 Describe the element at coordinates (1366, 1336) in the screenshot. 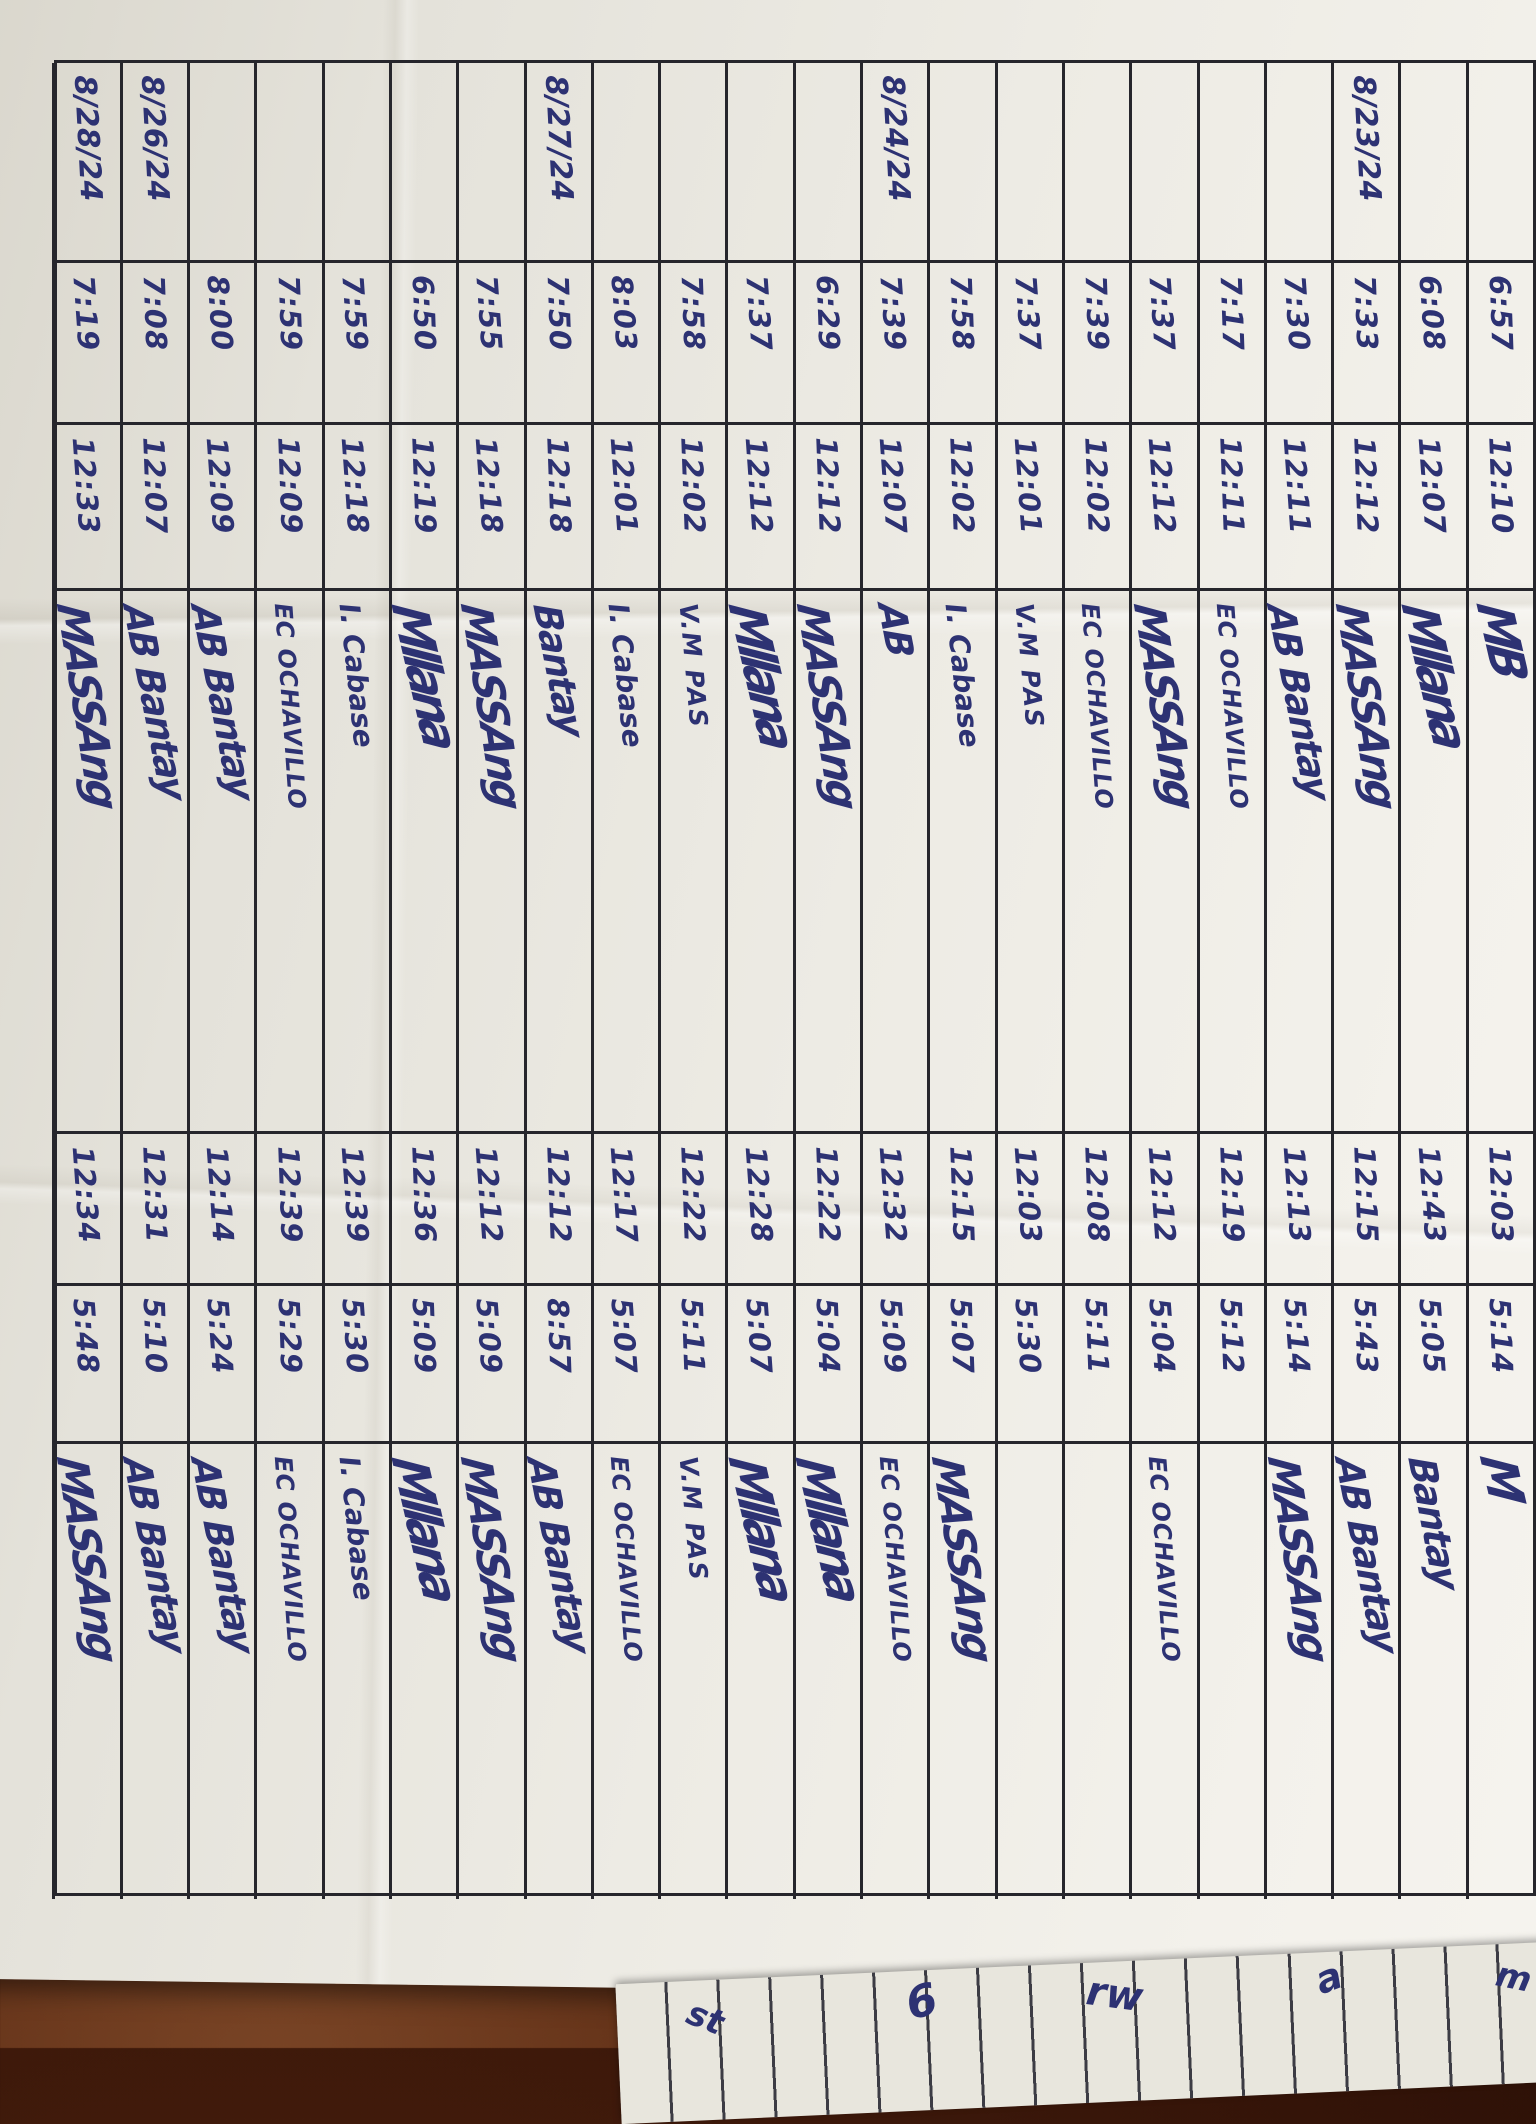

I see `time-text: 5:43` at that location.